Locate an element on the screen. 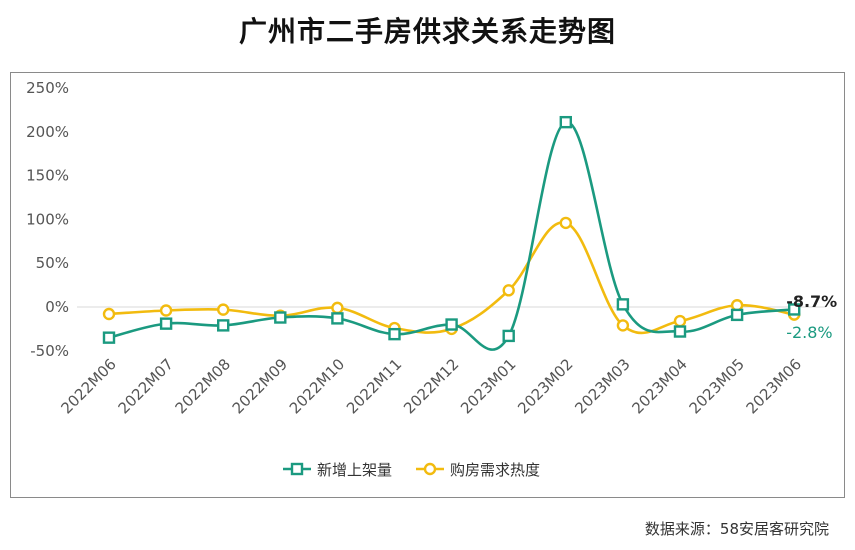 The height and width of the screenshot is (550, 855). y-tick-label: 150% is located at coordinates (47, 176).